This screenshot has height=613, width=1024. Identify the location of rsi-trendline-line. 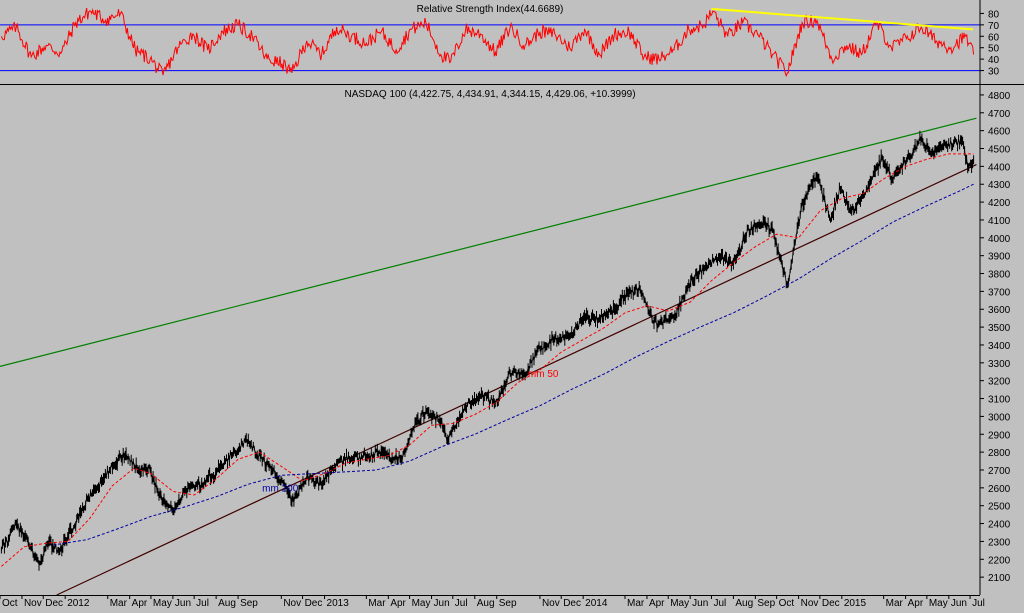
(842, 19).